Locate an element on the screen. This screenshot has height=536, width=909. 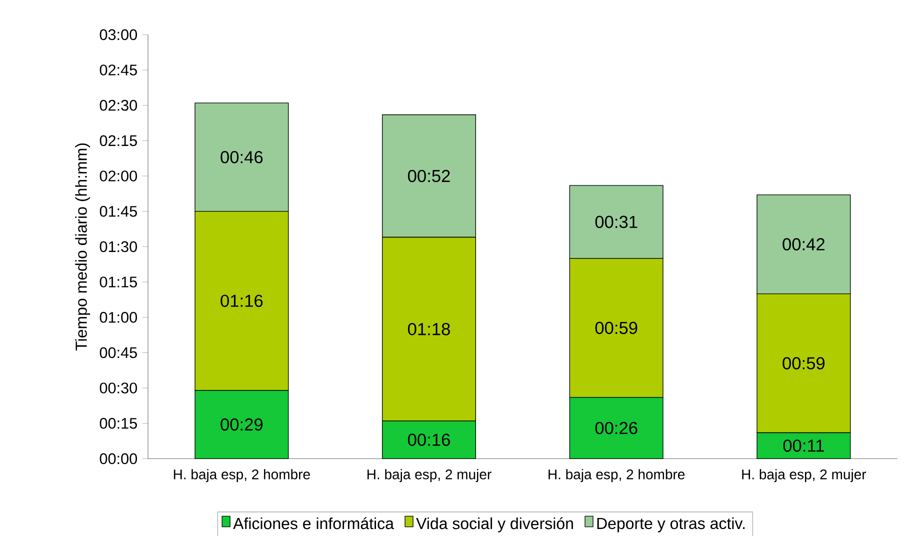
y-tick-label: 01:45 is located at coordinates (118, 211).